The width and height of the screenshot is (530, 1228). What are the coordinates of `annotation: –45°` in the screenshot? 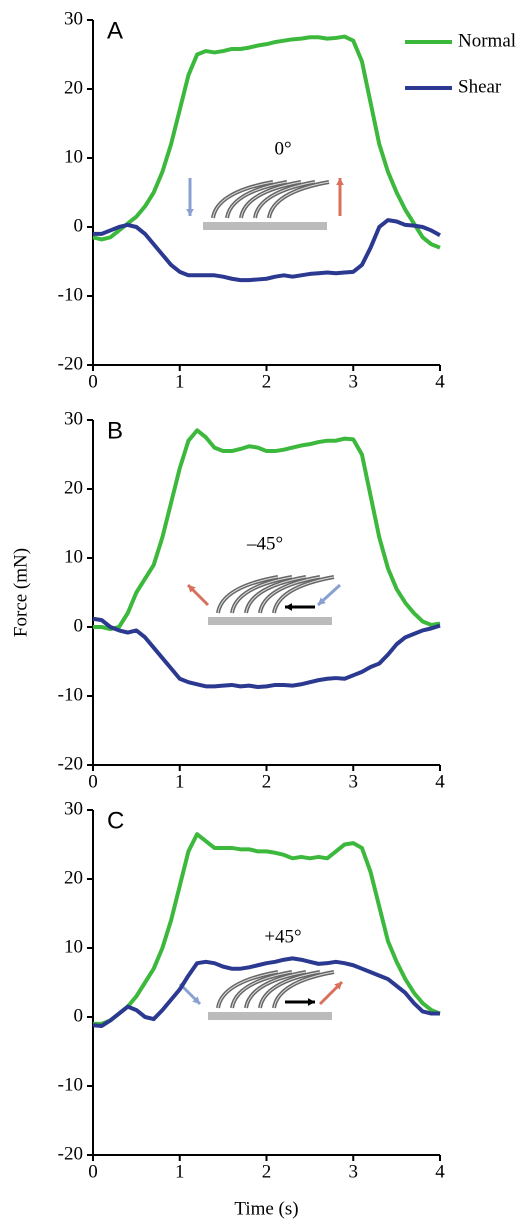 It's located at (264, 543).